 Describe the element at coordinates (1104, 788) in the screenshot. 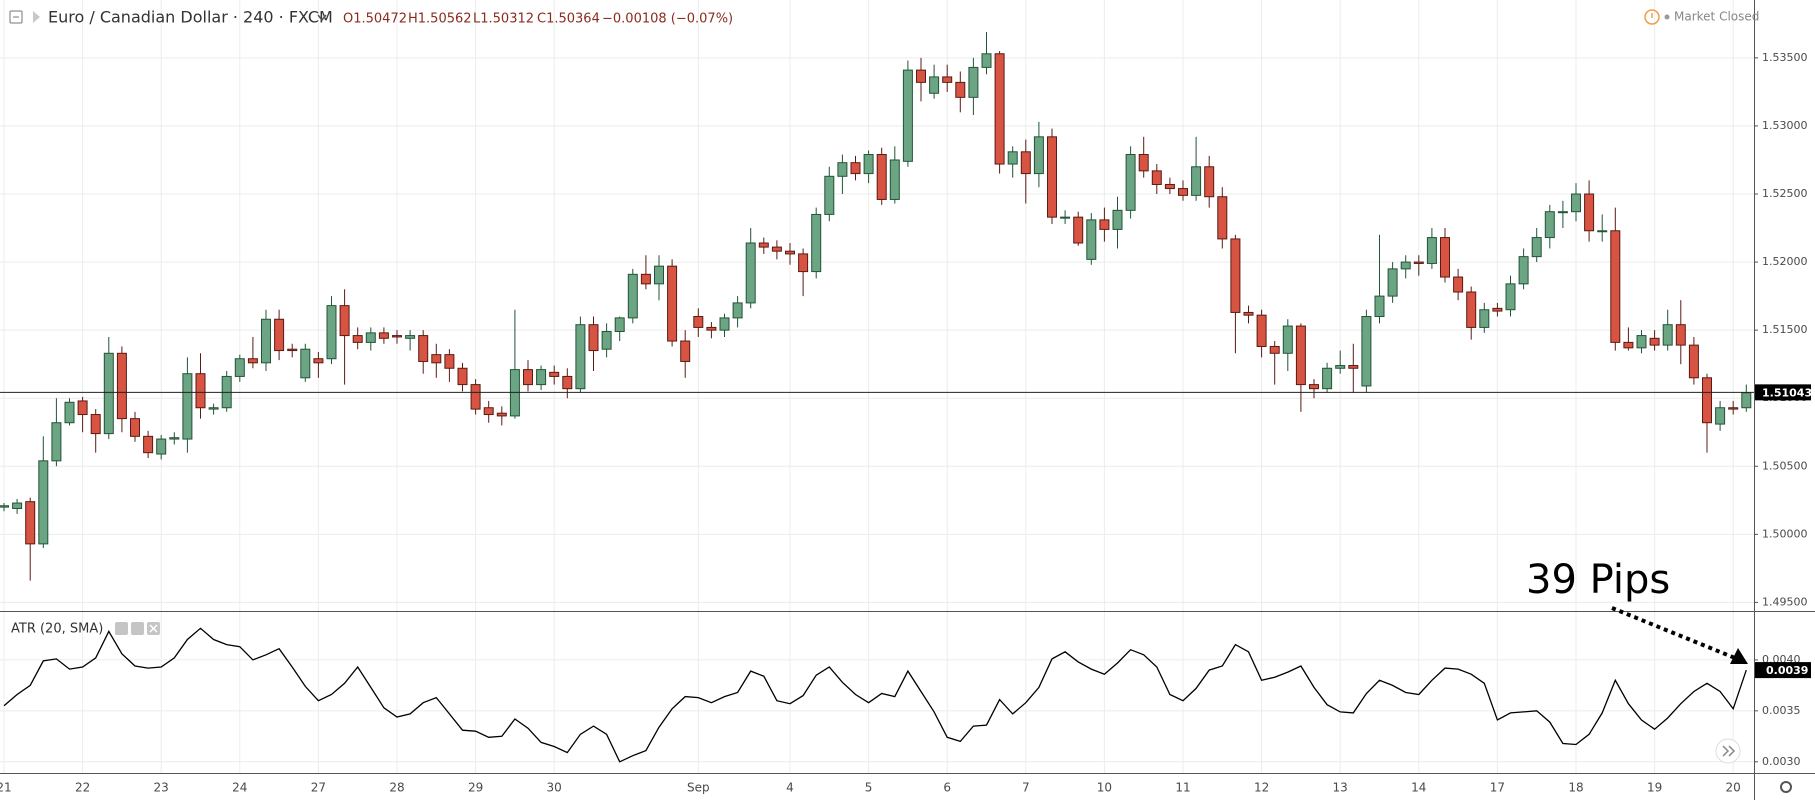

I see `x-tick-label: 10` at that location.